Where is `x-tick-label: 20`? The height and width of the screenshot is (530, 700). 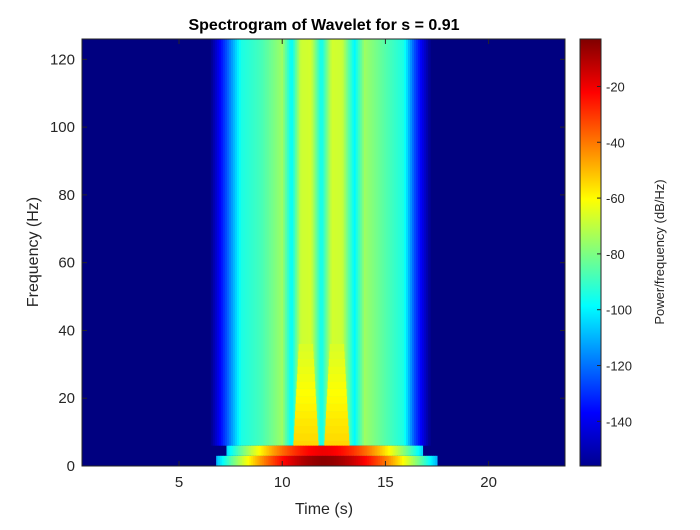
x-tick-label: 20 is located at coordinates (488, 482).